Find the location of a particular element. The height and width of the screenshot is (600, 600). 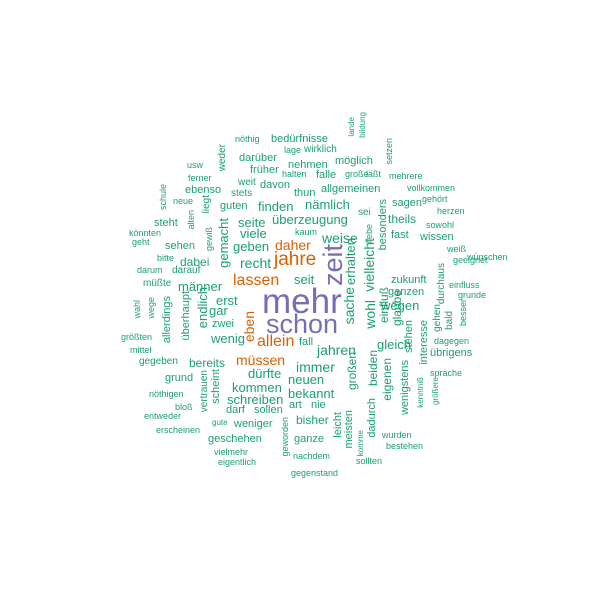

word-bildung: bildung is located at coordinates (362, 125).